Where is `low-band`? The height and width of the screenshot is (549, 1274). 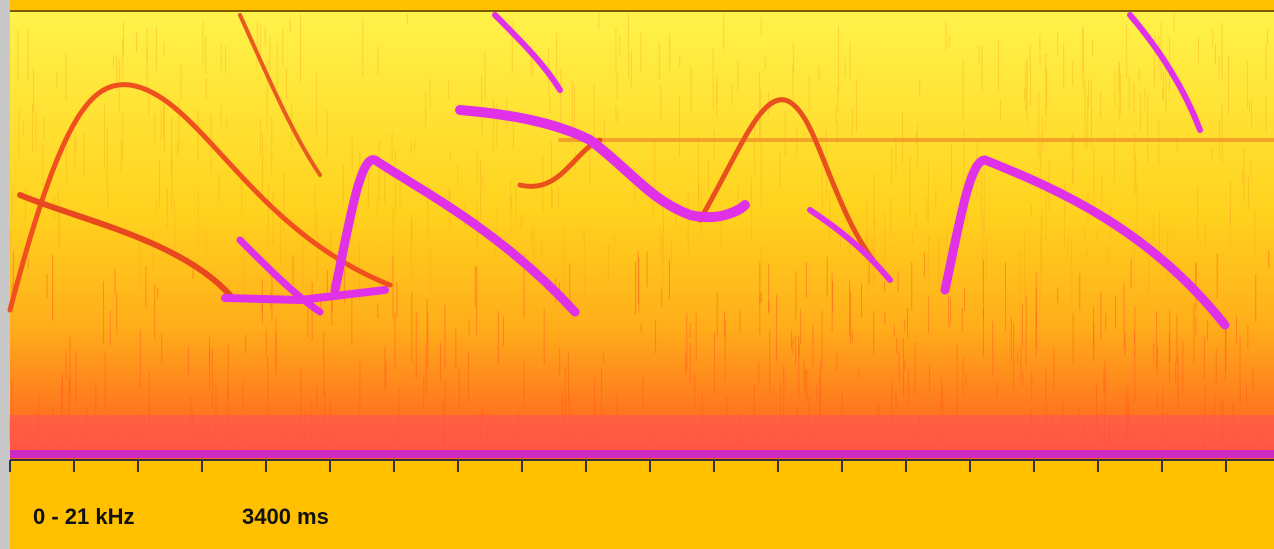
low-band is located at coordinates (642, 454).